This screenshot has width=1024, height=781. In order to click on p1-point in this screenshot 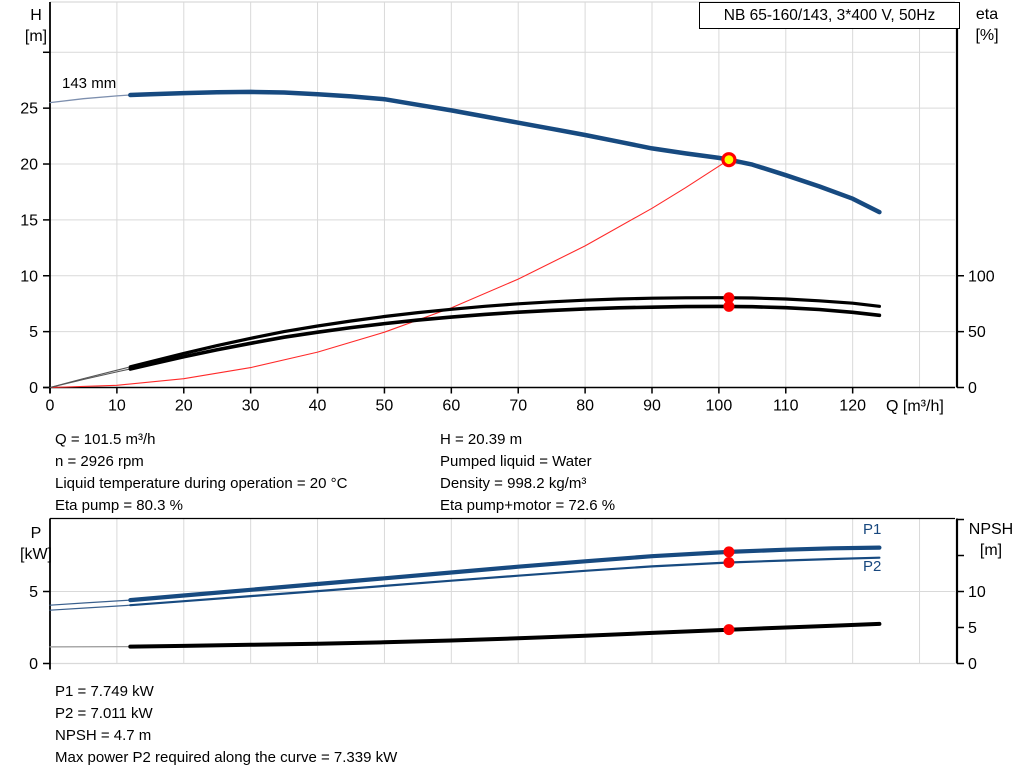, I will do `click(729, 552)`.